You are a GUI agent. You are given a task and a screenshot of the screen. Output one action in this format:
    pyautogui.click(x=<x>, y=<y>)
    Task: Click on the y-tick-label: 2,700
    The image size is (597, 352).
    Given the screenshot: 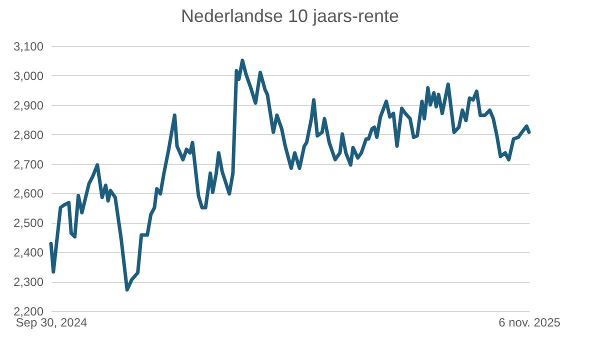 What is the action you would take?
    pyautogui.click(x=28, y=164)
    